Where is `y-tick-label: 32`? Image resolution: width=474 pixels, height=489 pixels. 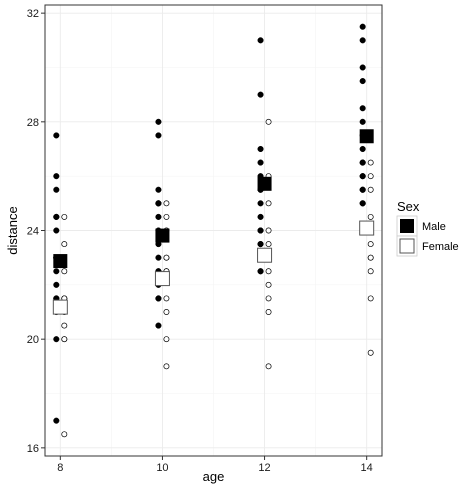
y-tick-label: 32 is located at coordinates (33, 14).